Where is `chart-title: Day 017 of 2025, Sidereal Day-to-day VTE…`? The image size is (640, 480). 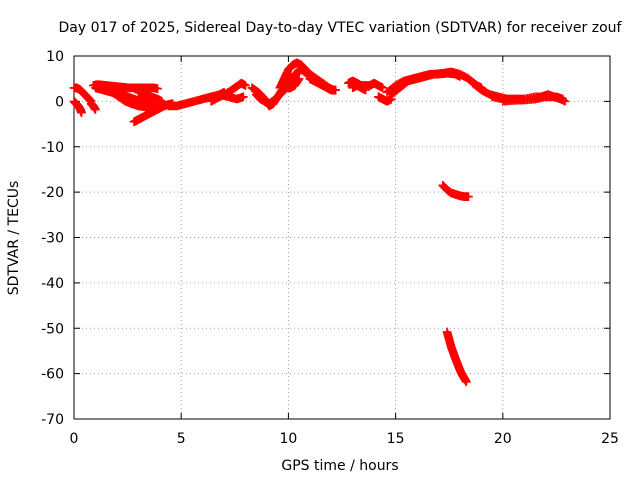 chart-title: Day 017 of 2025, Sidereal Day-to-day VTE… is located at coordinates (341, 28).